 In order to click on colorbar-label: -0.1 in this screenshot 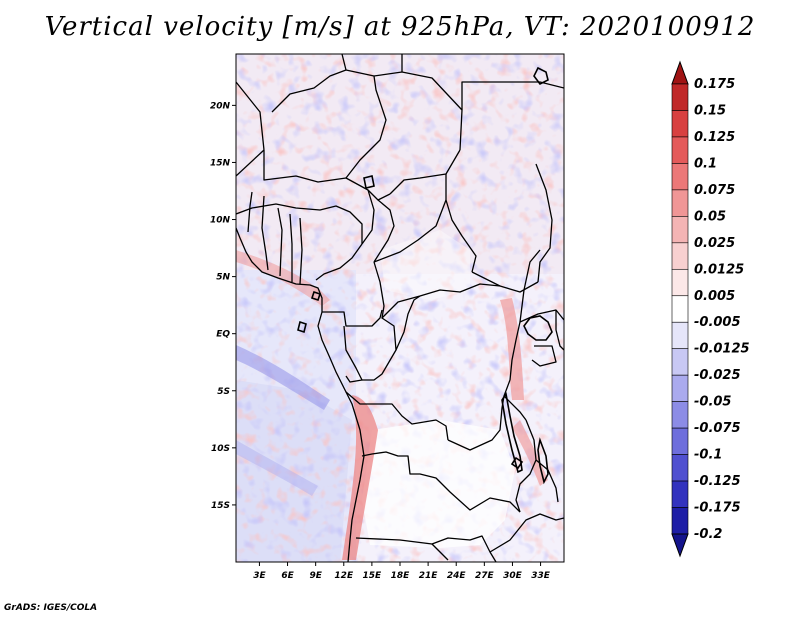, I will do `click(708, 455)`.